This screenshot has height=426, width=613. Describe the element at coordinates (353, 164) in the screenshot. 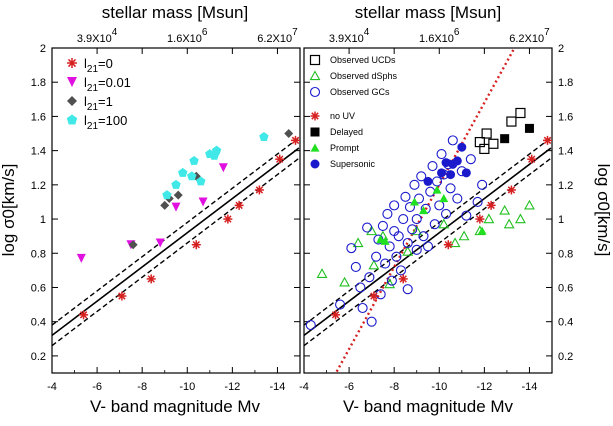

I see `legend-label: Supersonic` at that location.